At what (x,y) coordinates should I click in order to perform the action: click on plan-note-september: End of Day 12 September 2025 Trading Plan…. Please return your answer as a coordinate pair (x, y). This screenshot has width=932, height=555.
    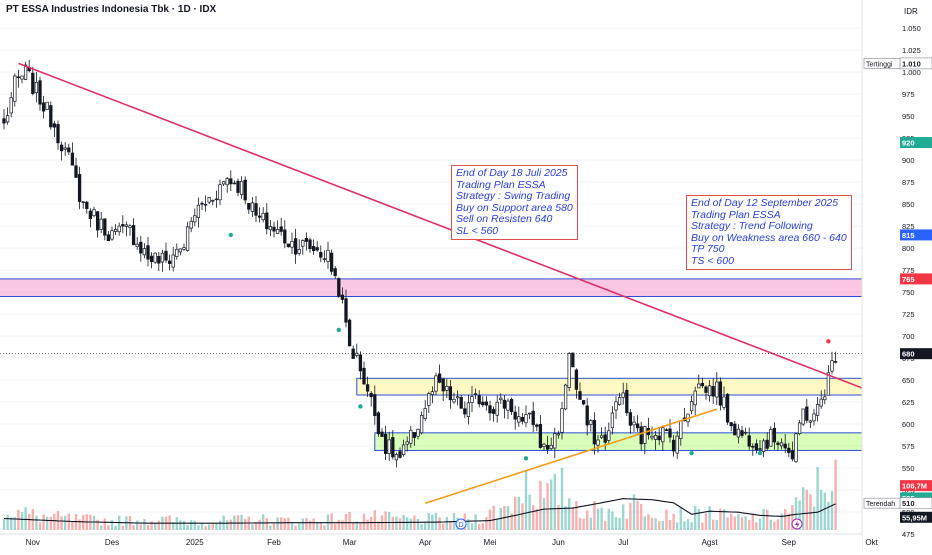
    Looking at the image, I should click on (769, 232).